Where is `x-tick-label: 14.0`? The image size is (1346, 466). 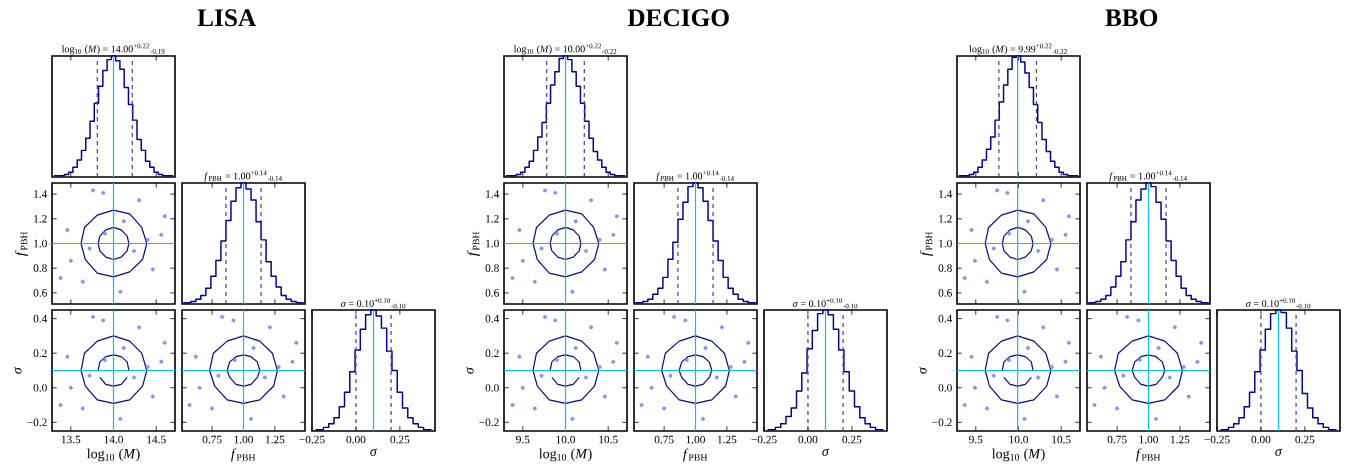
x-tick-label: 14.0 is located at coordinates (113, 439).